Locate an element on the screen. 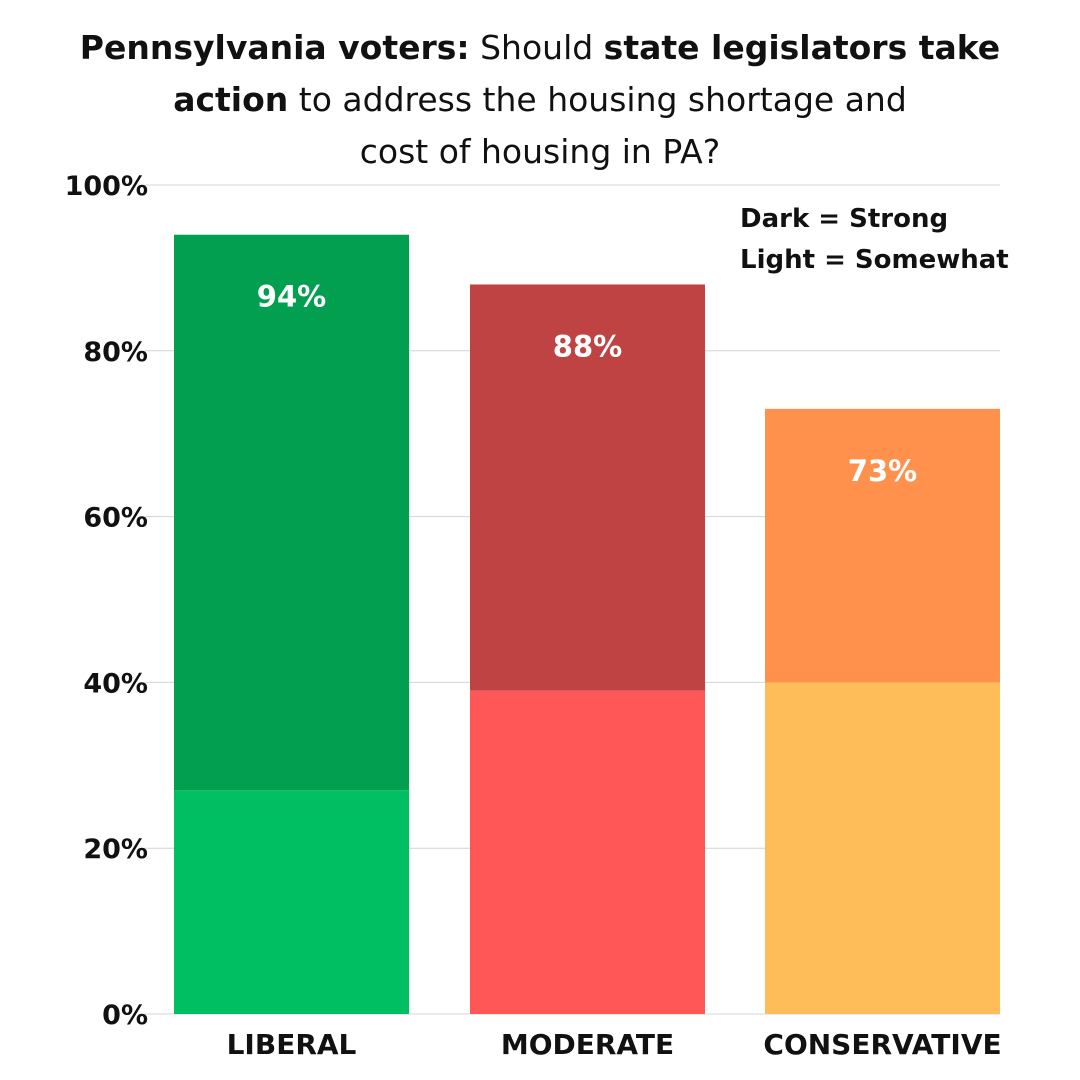  x-category-label-liberal: LIBERAL is located at coordinates (292, 1044).